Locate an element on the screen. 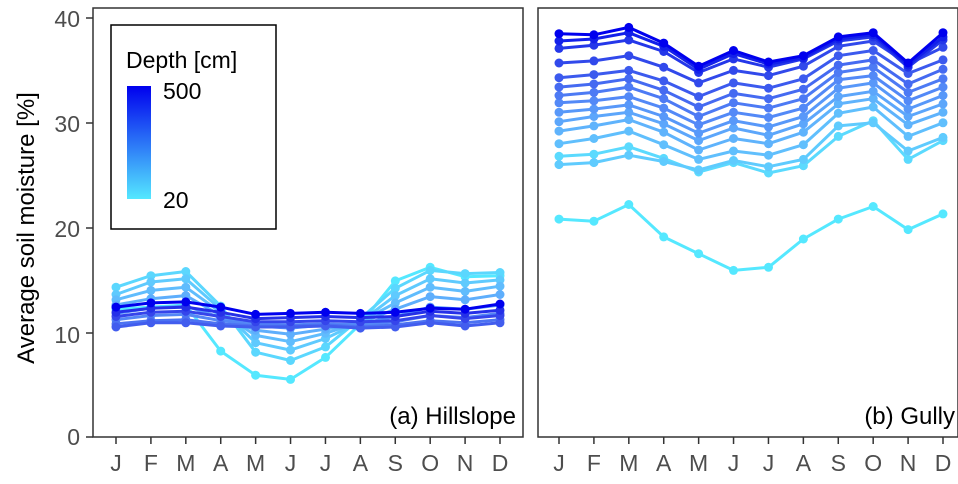  legend-colorbar is located at coordinates (139, 142).